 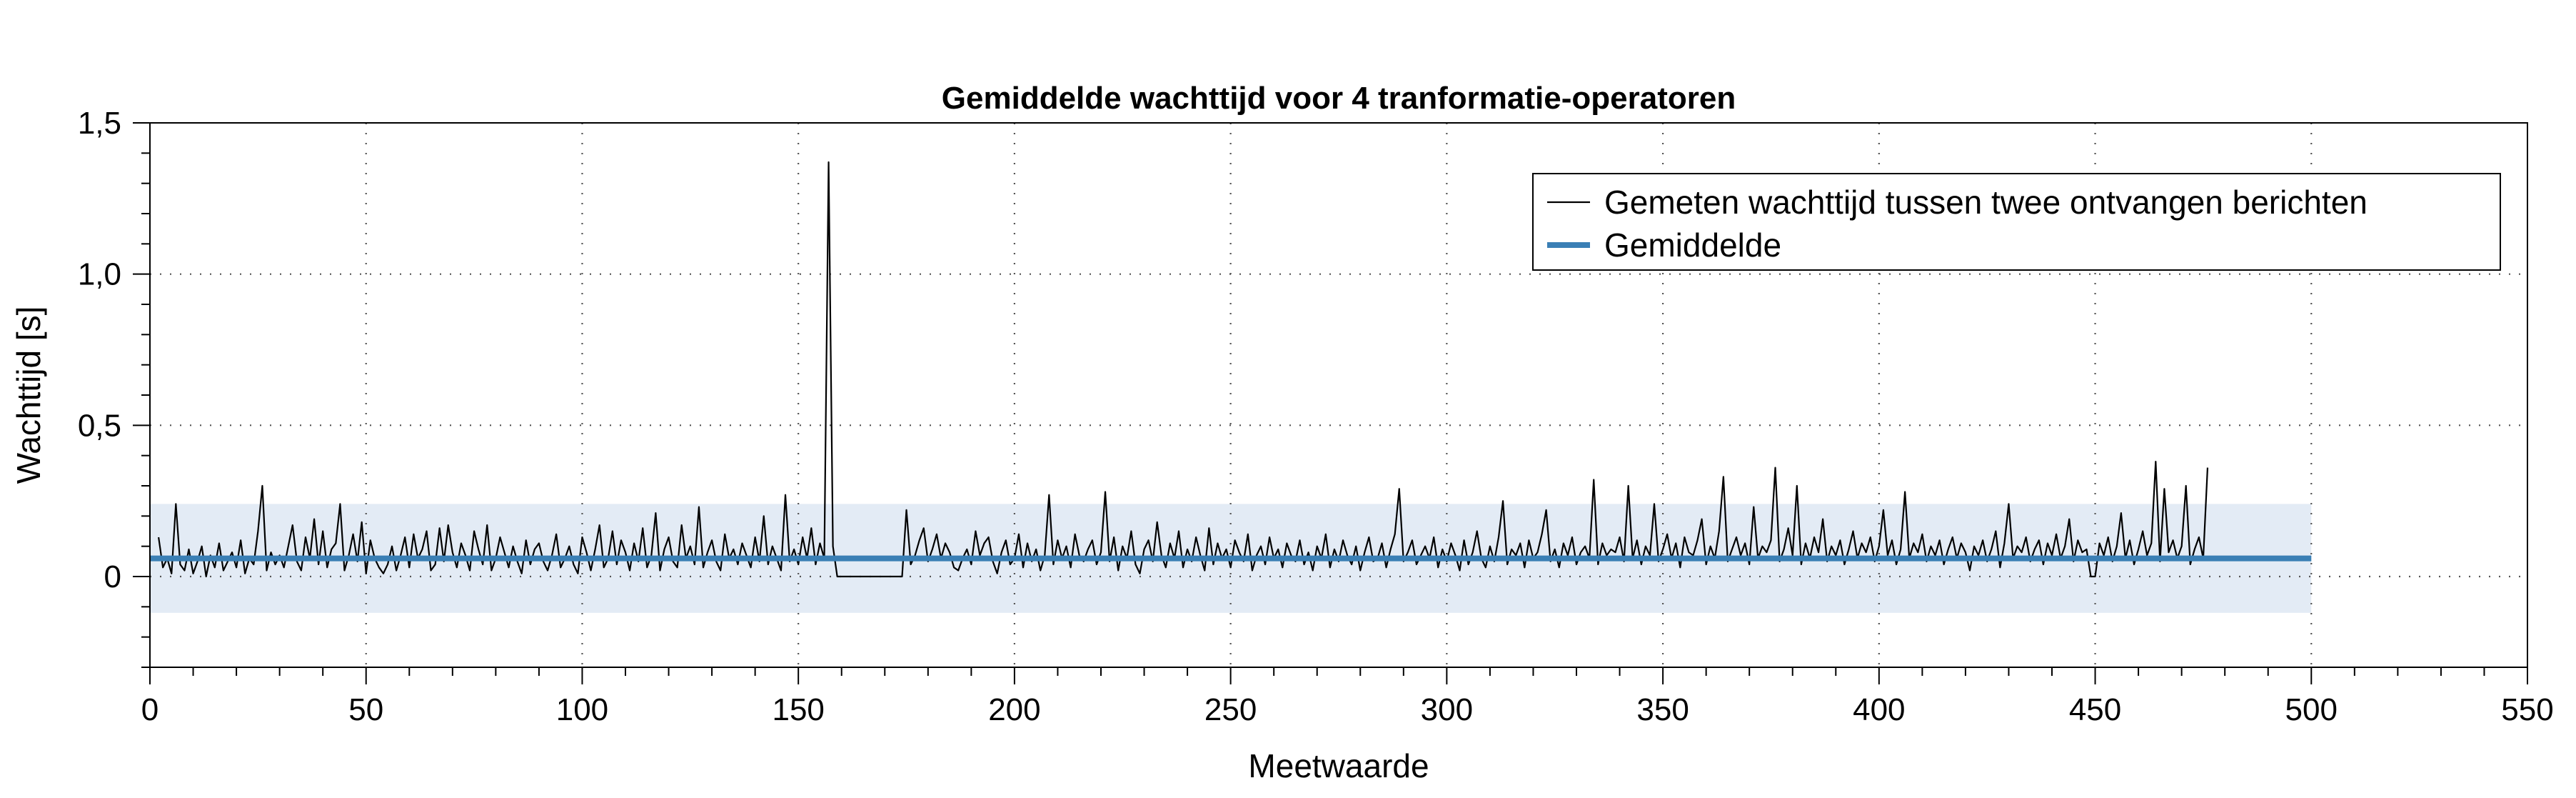 What do you see at coordinates (99, 425) in the screenshot?
I see `y-tick-label: 0,5` at bounding box center [99, 425].